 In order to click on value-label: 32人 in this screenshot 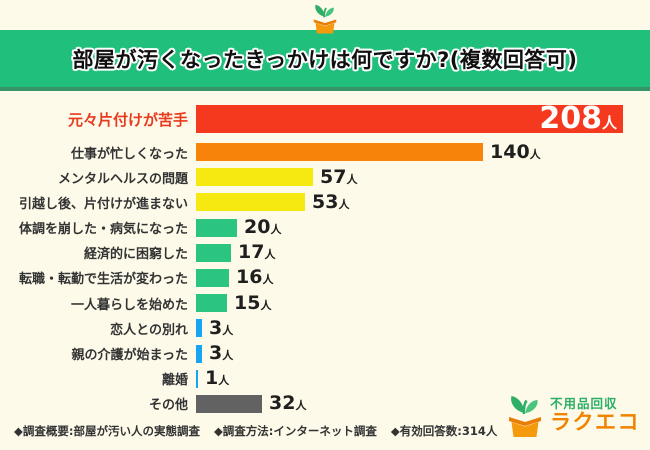, I will do `click(288, 403)`.